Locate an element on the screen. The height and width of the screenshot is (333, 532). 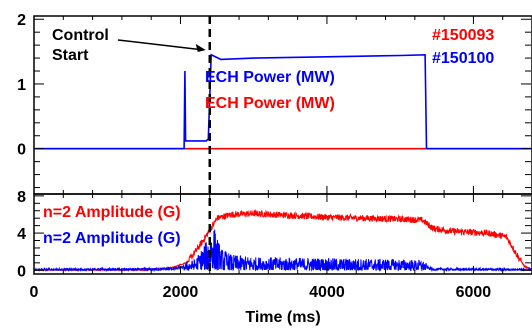
x-tick-label: 2000 is located at coordinates (181, 292).